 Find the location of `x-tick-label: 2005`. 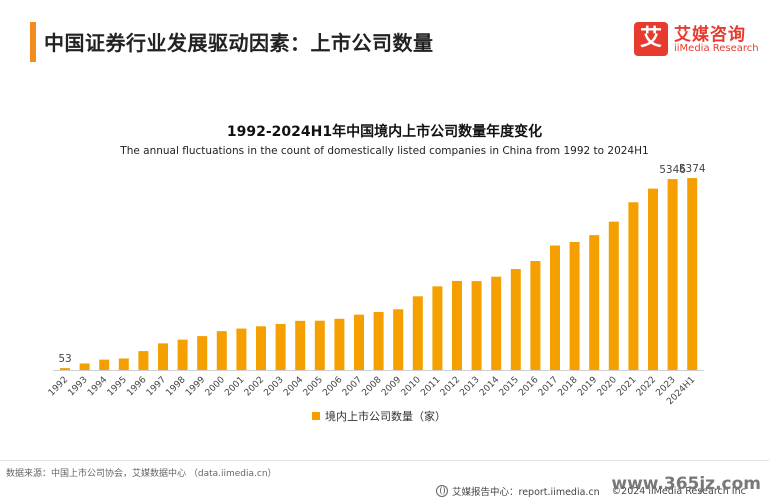

x-tick-label: 2005 is located at coordinates (313, 386).